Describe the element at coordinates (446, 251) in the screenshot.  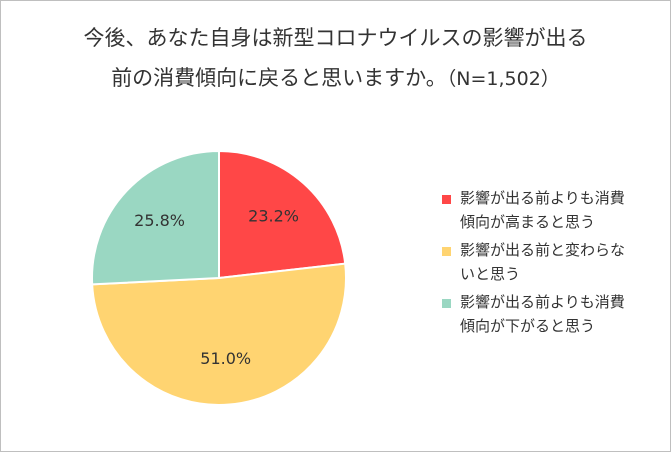
I see `legend-swatch-unchanged` at that location.